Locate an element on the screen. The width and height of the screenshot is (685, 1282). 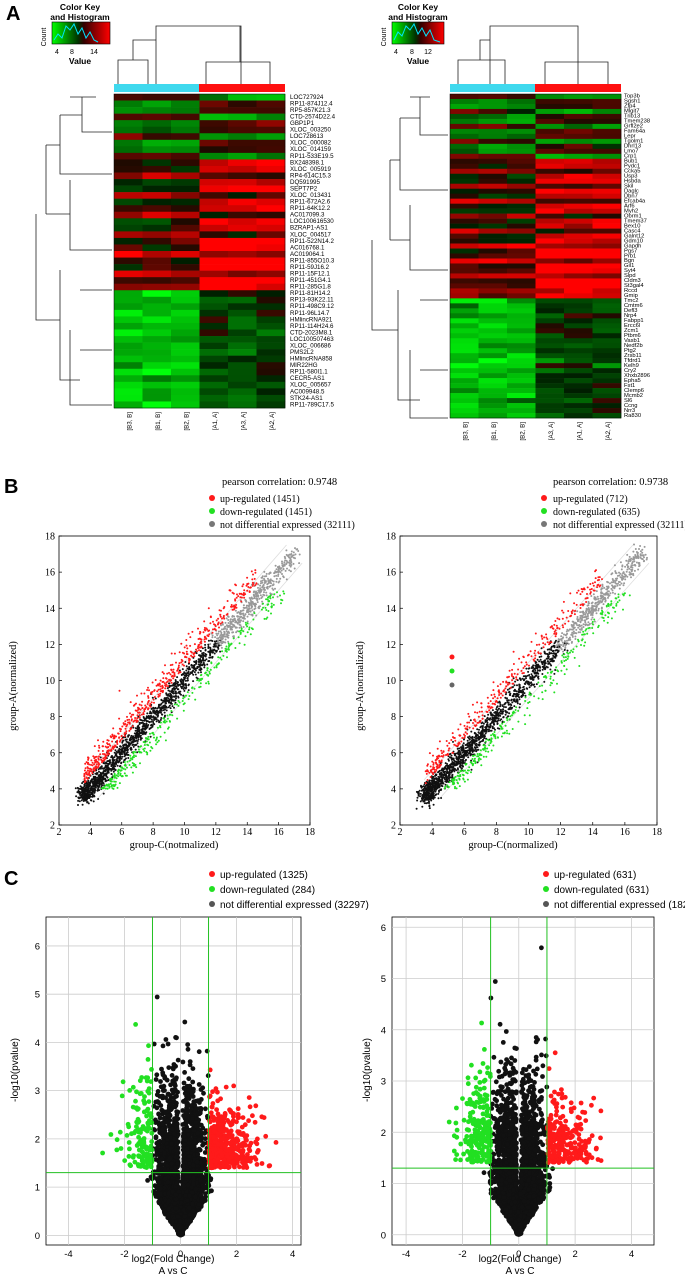
legend-dot-down-left is located at coordinates (212, 511).